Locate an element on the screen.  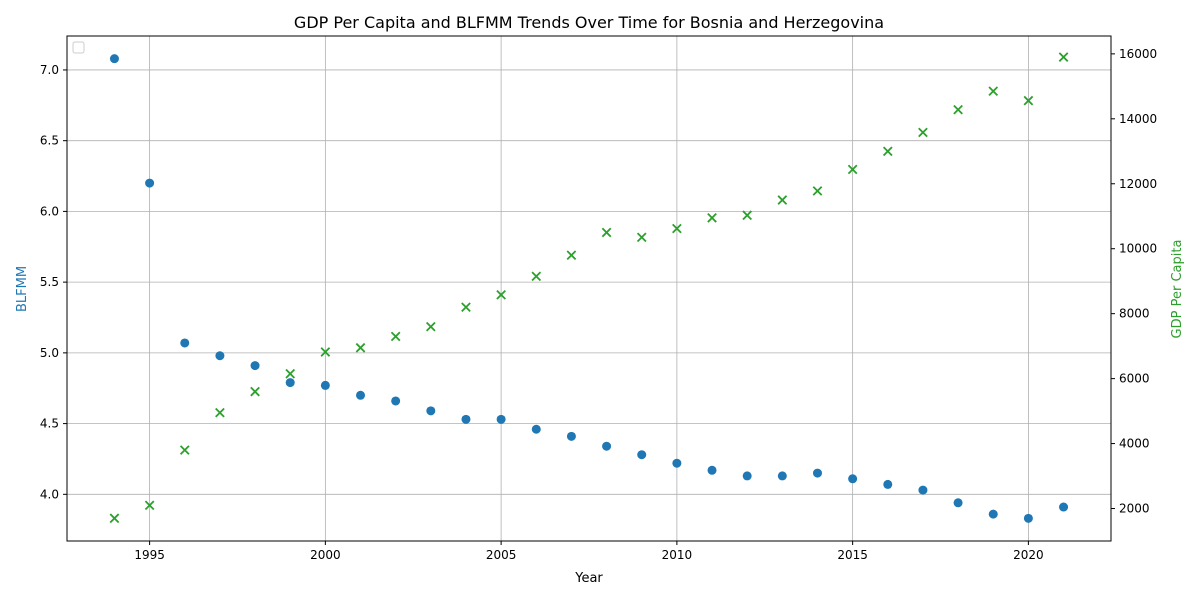
y-left-tick-label: 6.0 is located at coordinates (49, 211).